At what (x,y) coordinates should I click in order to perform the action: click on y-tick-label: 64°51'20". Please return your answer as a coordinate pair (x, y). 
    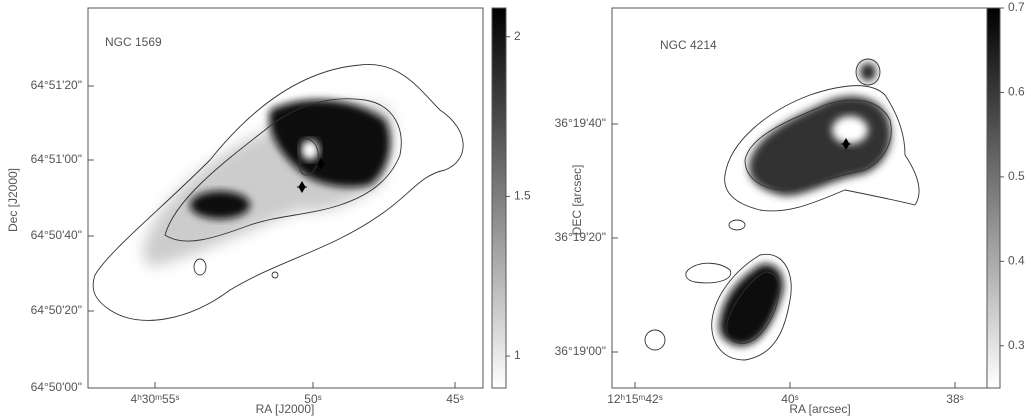
    Looking at the image, I should click on (56, 85).